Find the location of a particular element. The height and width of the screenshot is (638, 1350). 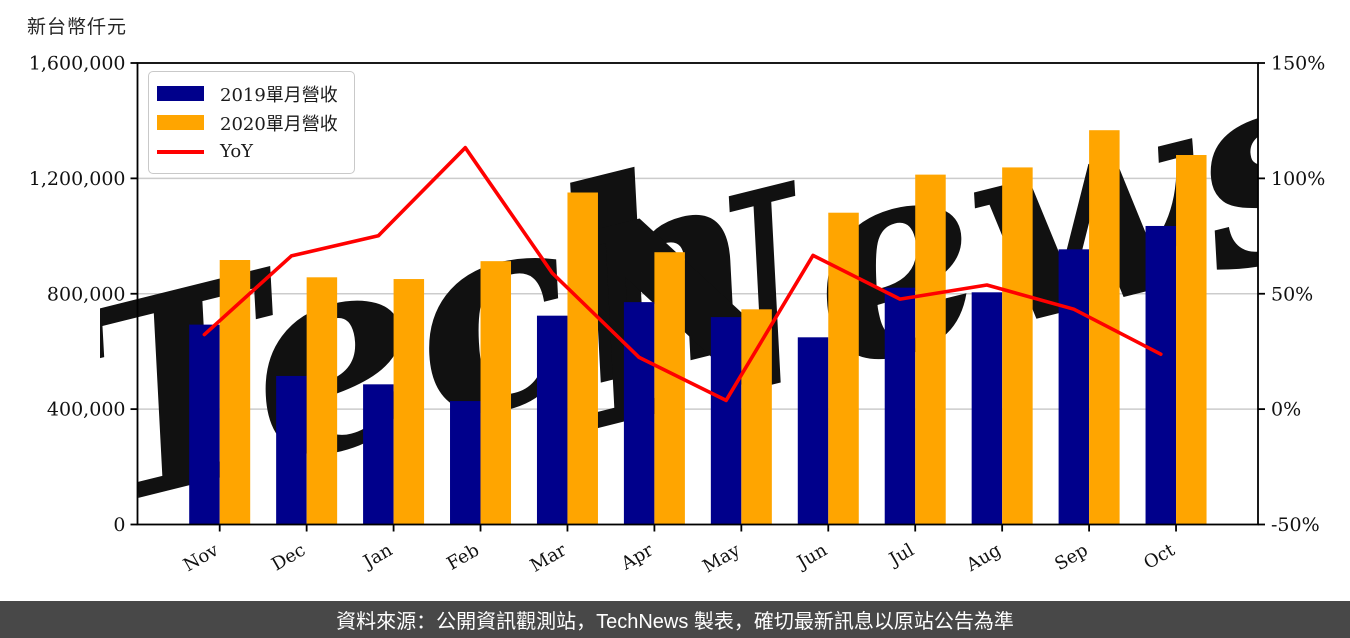

left-tick-label: 800,000 is located at coordinates (86, 294).